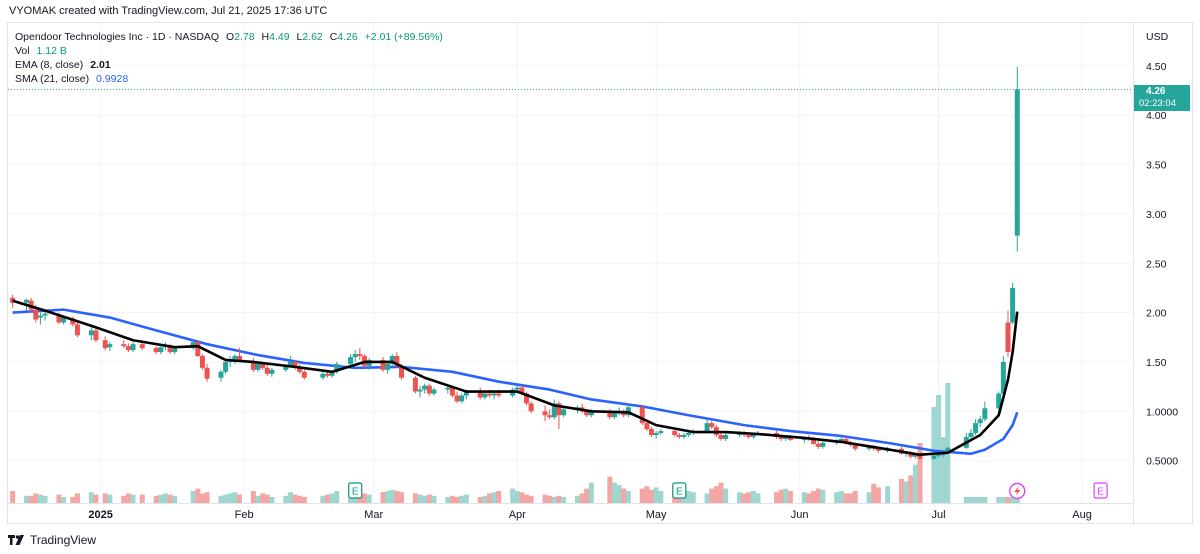 This screenshot has width=1200, height=554. What do you see at coordinates (229, 79) in the screenshot?
I see `legend-sma-row: SMA (21, close) 0.9928` at bounding box center [229, 79].